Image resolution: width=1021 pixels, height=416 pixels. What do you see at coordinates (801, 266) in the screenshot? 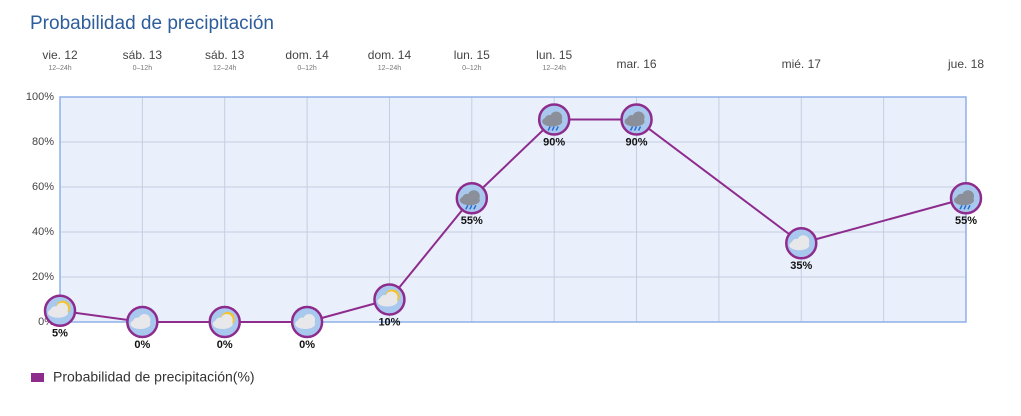
I see `data-label: 35%` at bounding box center [801, 266].